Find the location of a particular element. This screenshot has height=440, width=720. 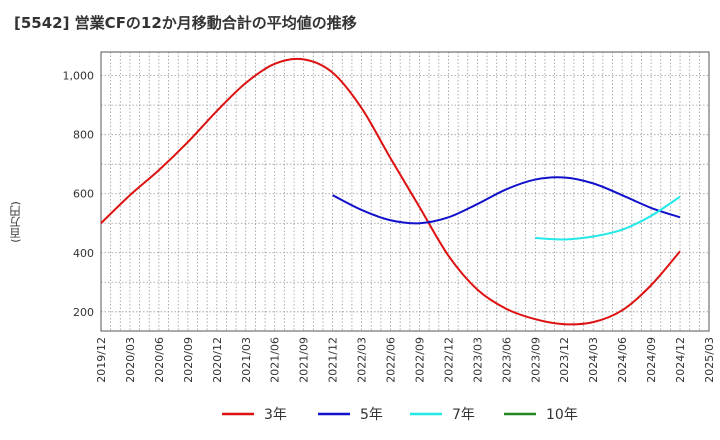

y-tick-label: 400 is located at coordinates (83, 253).